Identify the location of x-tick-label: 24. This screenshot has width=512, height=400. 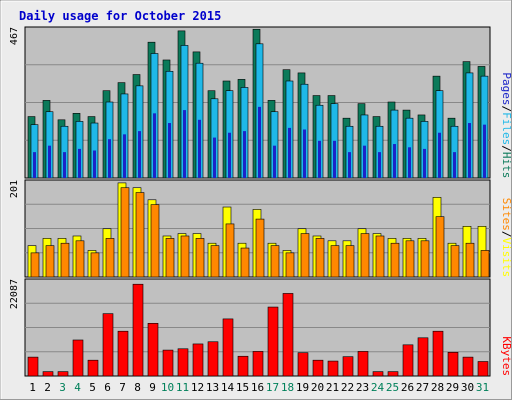
(378, 387).